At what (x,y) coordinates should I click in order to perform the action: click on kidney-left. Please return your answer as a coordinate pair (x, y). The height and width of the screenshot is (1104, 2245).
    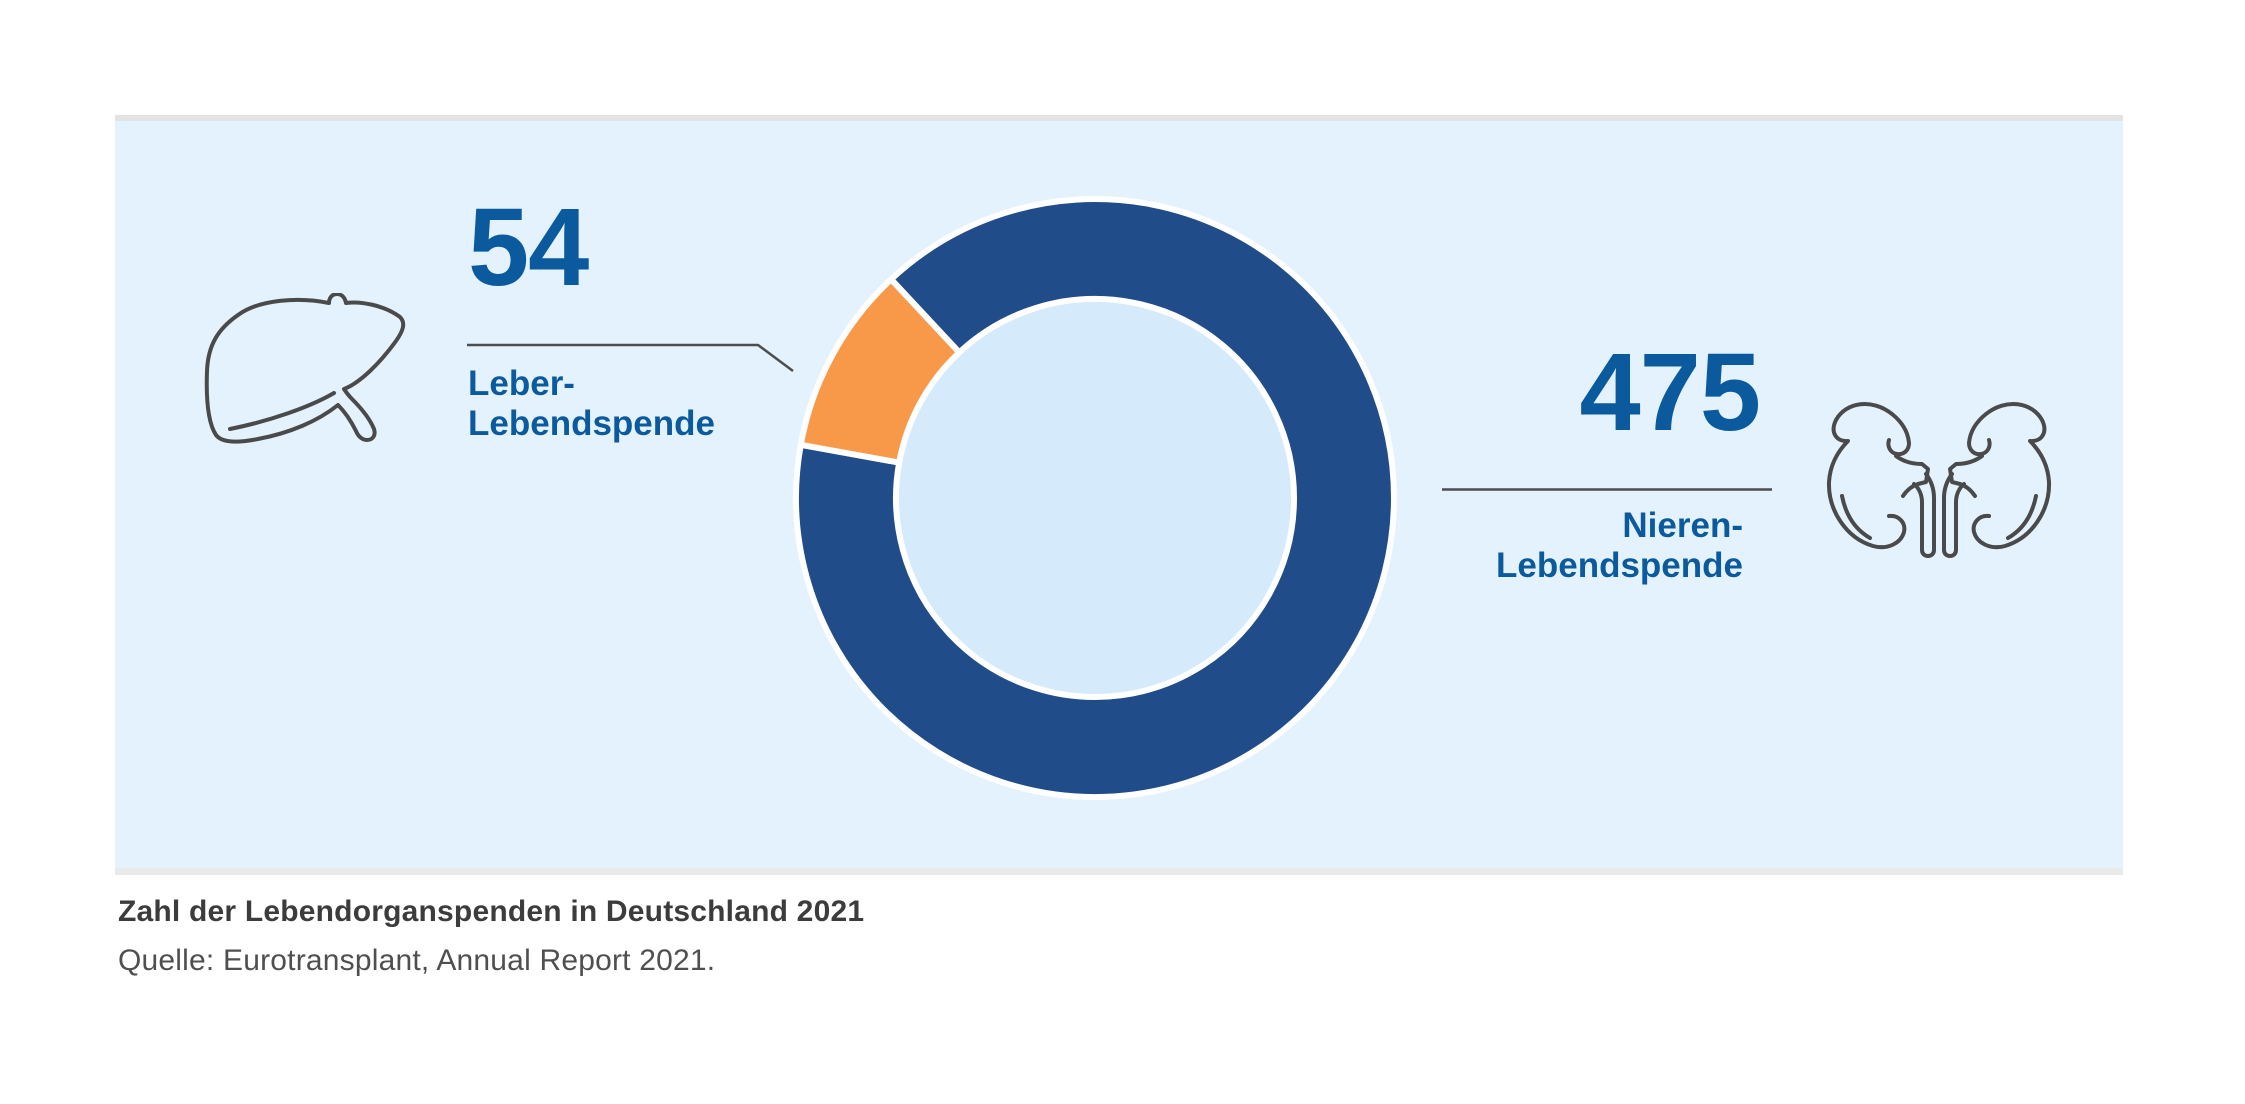
    Looking at the image, I should click on (1881, 479).